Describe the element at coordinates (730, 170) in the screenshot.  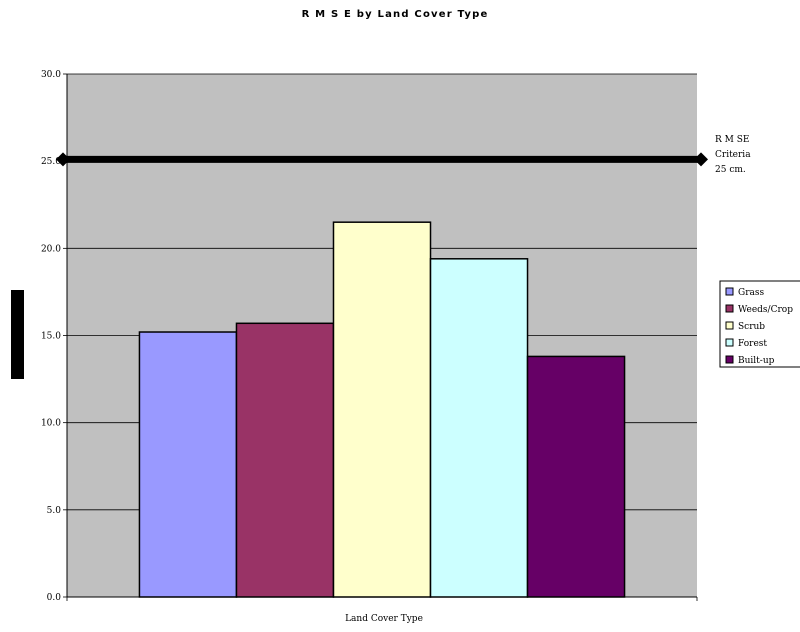
I see `criteria-label-line: 25 cm.` at that location.